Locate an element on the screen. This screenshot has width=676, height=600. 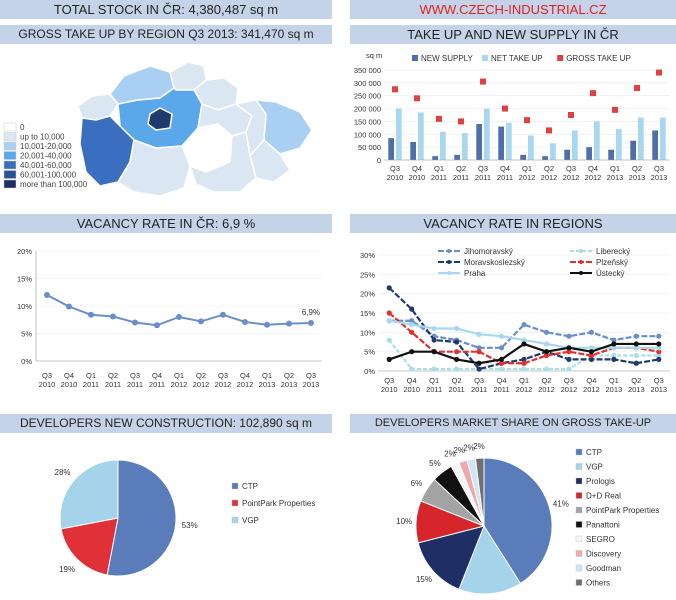
developers-construction-pie: 53% 19% 28% CTP PointPark Properties VGP is located at coordinates (185, 518).